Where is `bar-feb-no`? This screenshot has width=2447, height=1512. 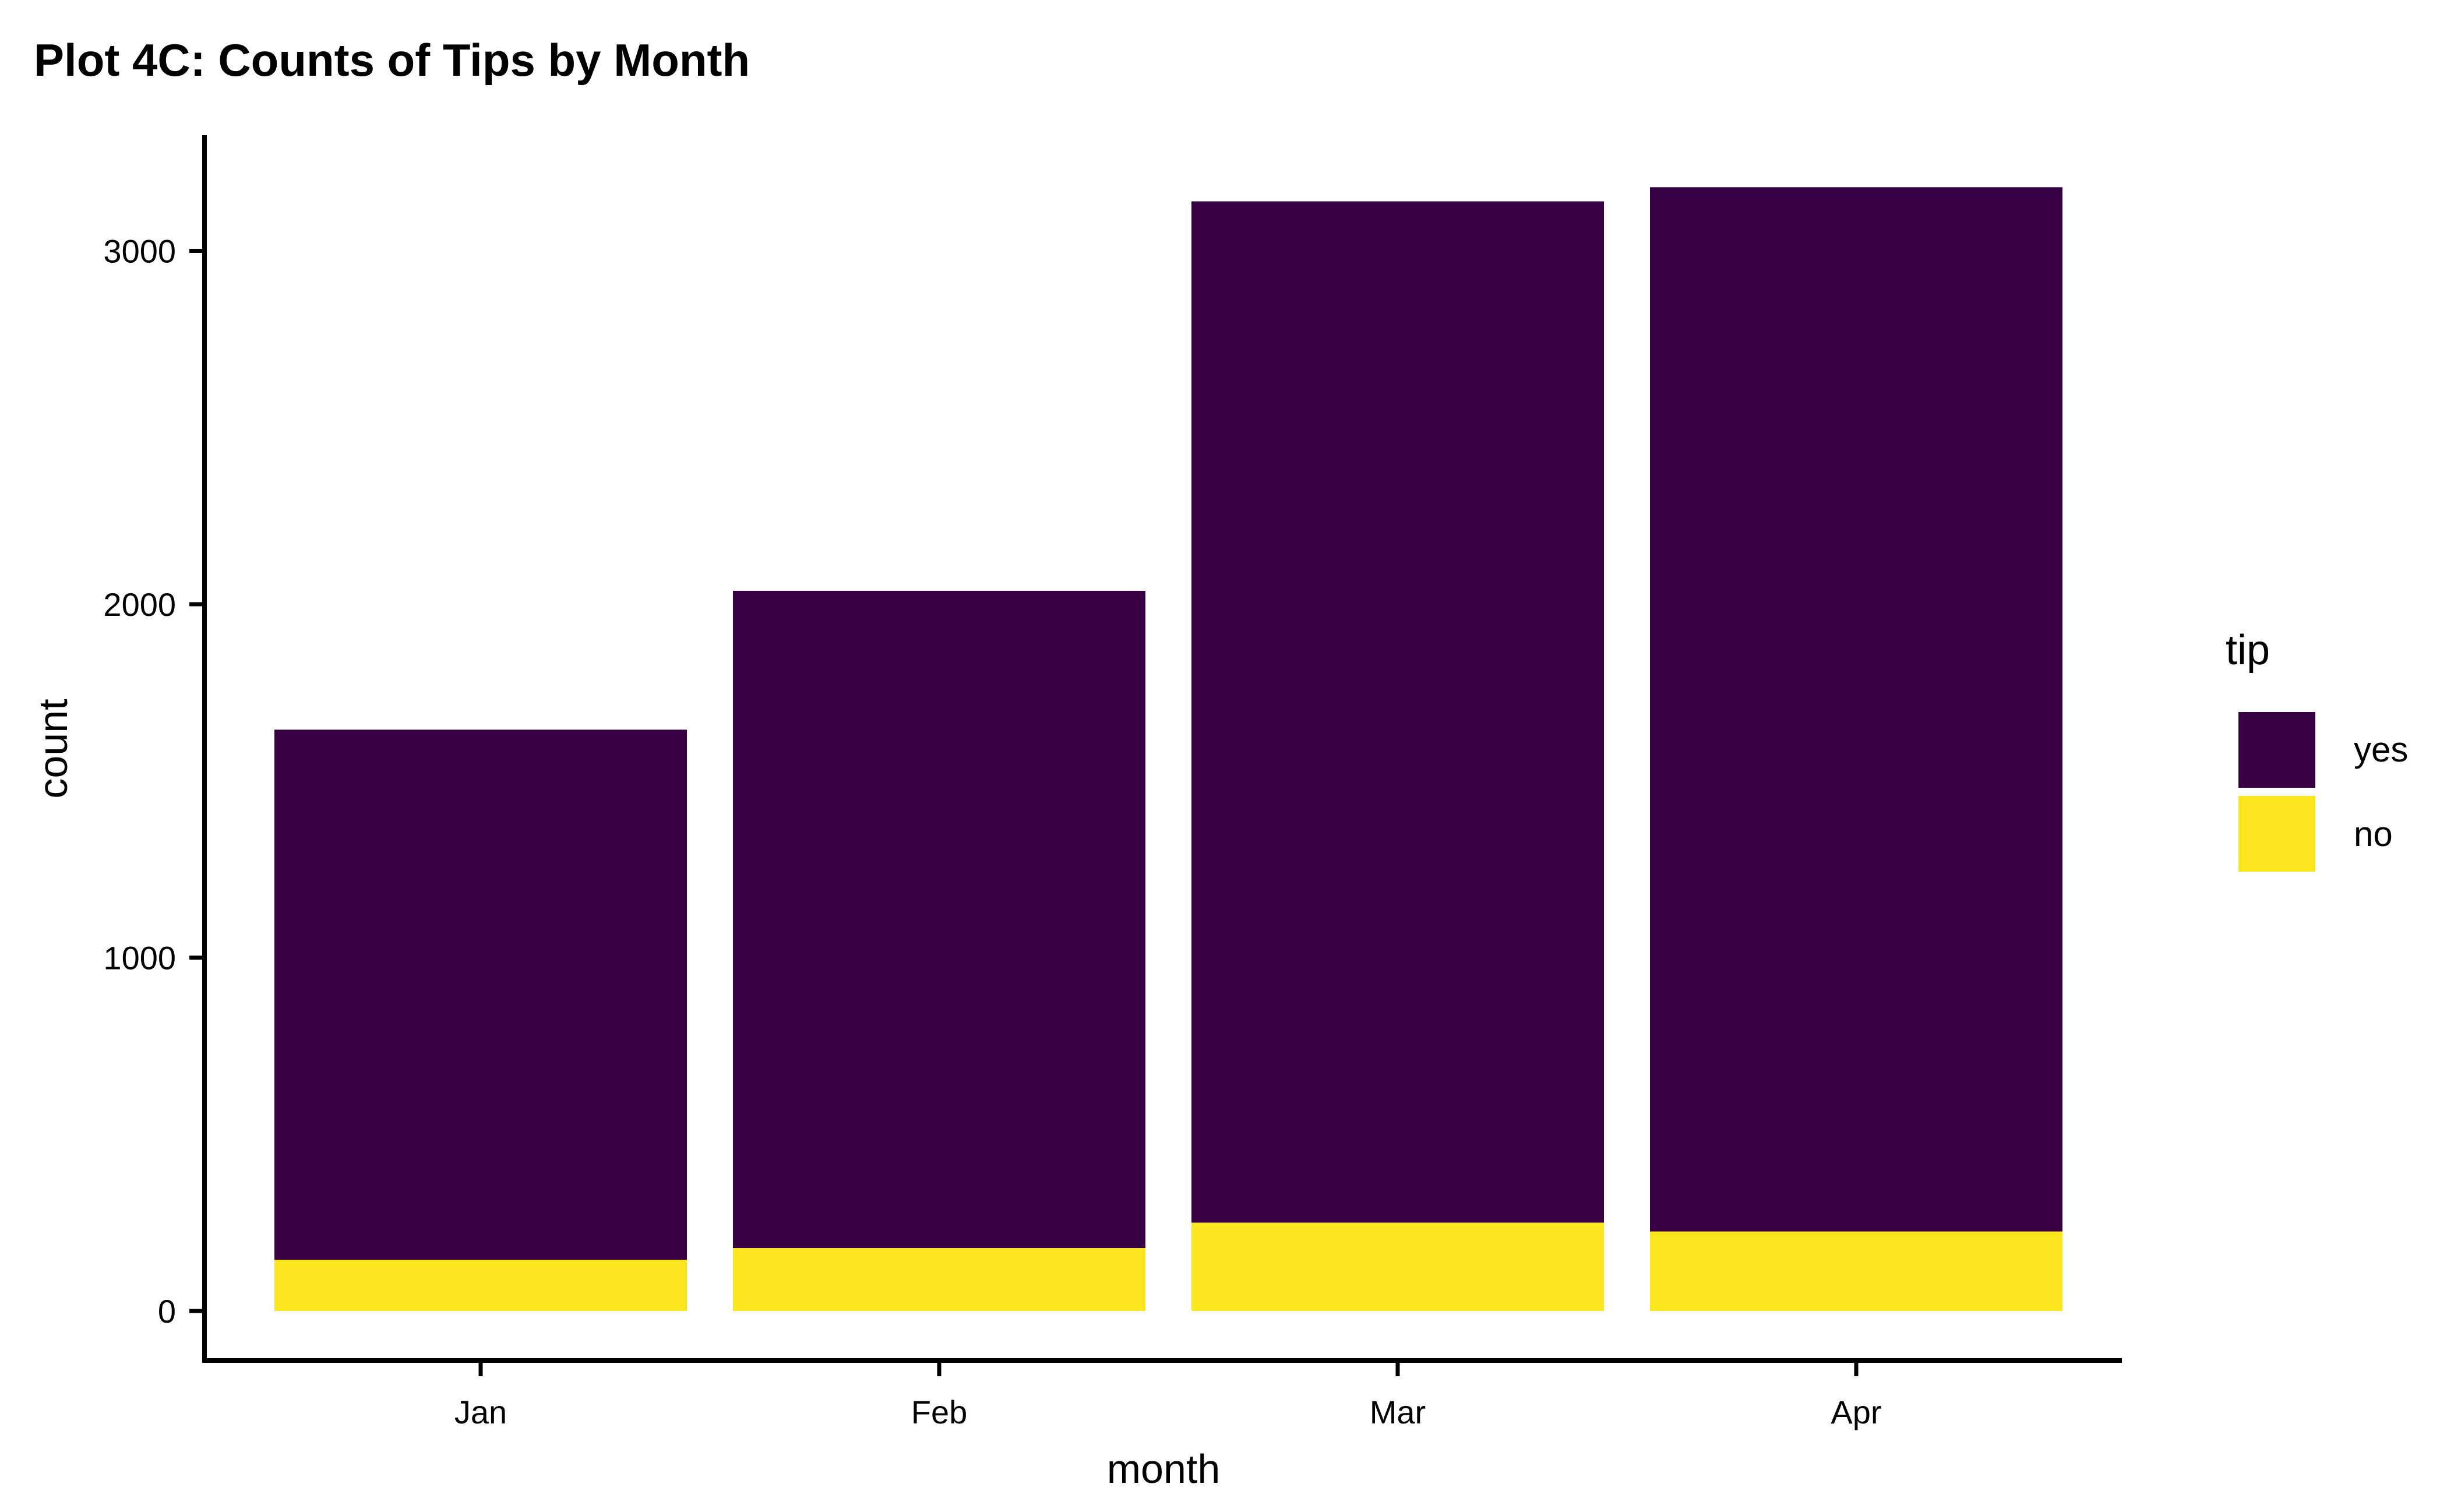 bar-feb-no is located at coordinates (939, 1279).